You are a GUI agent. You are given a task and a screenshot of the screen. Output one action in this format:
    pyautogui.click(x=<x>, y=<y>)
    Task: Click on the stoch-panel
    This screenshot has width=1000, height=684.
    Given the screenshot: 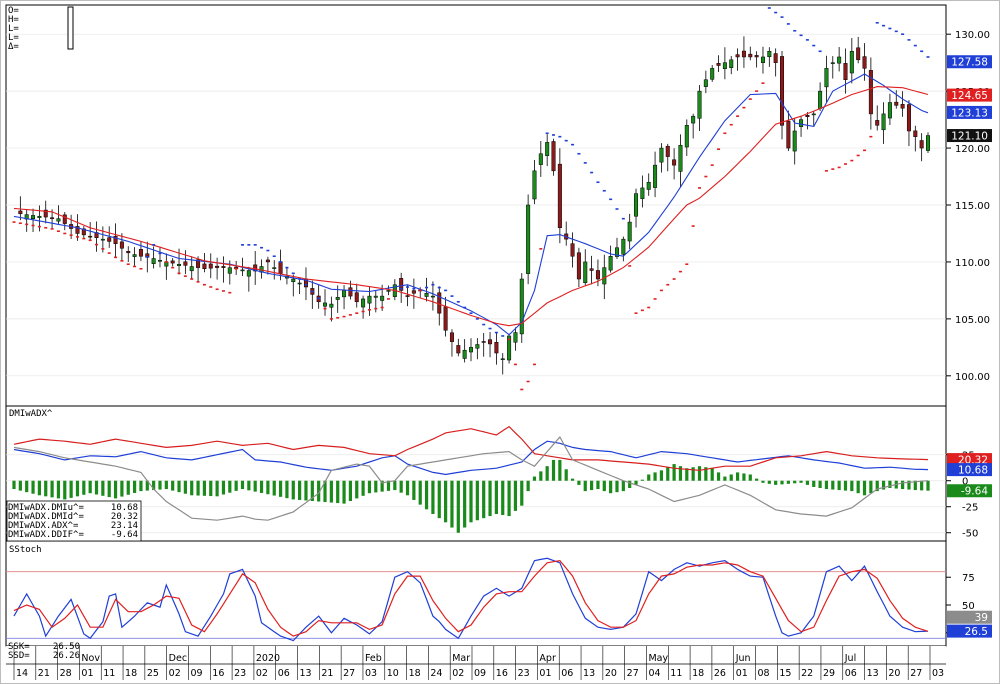 What is the action you would take?
    pyautogui.click(x=476, y=593)
    